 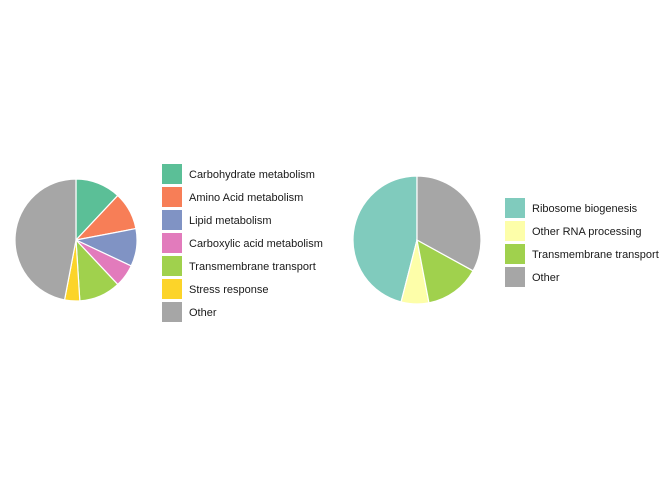 What do you see at coordinates (586, 232) in the screenshot?
I see `legend-label-other-rna-processing: Other RNA processing` at bounding box center [586, 232].